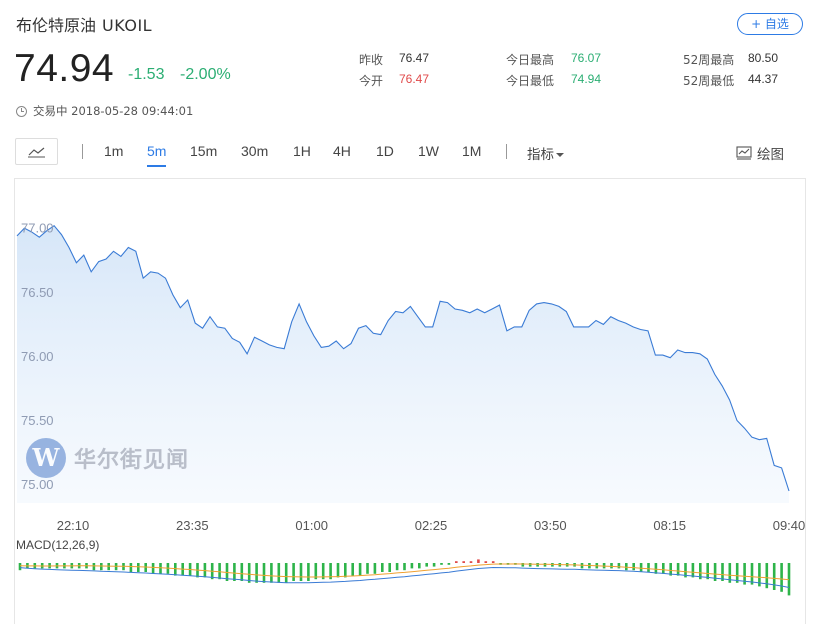 This screenshot has width=823, height=624. I want to click on stat-label: 52周最高, so click(709, 60).